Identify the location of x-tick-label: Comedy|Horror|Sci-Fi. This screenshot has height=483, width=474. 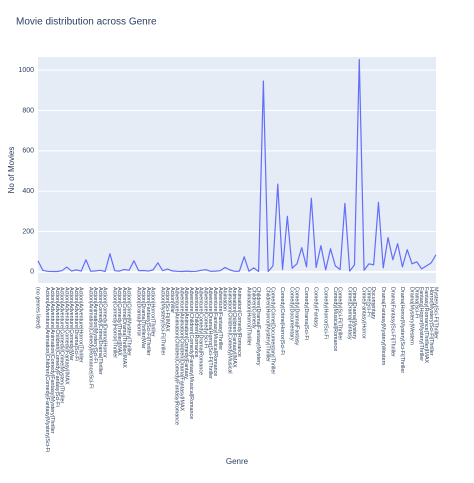
(325, 313).